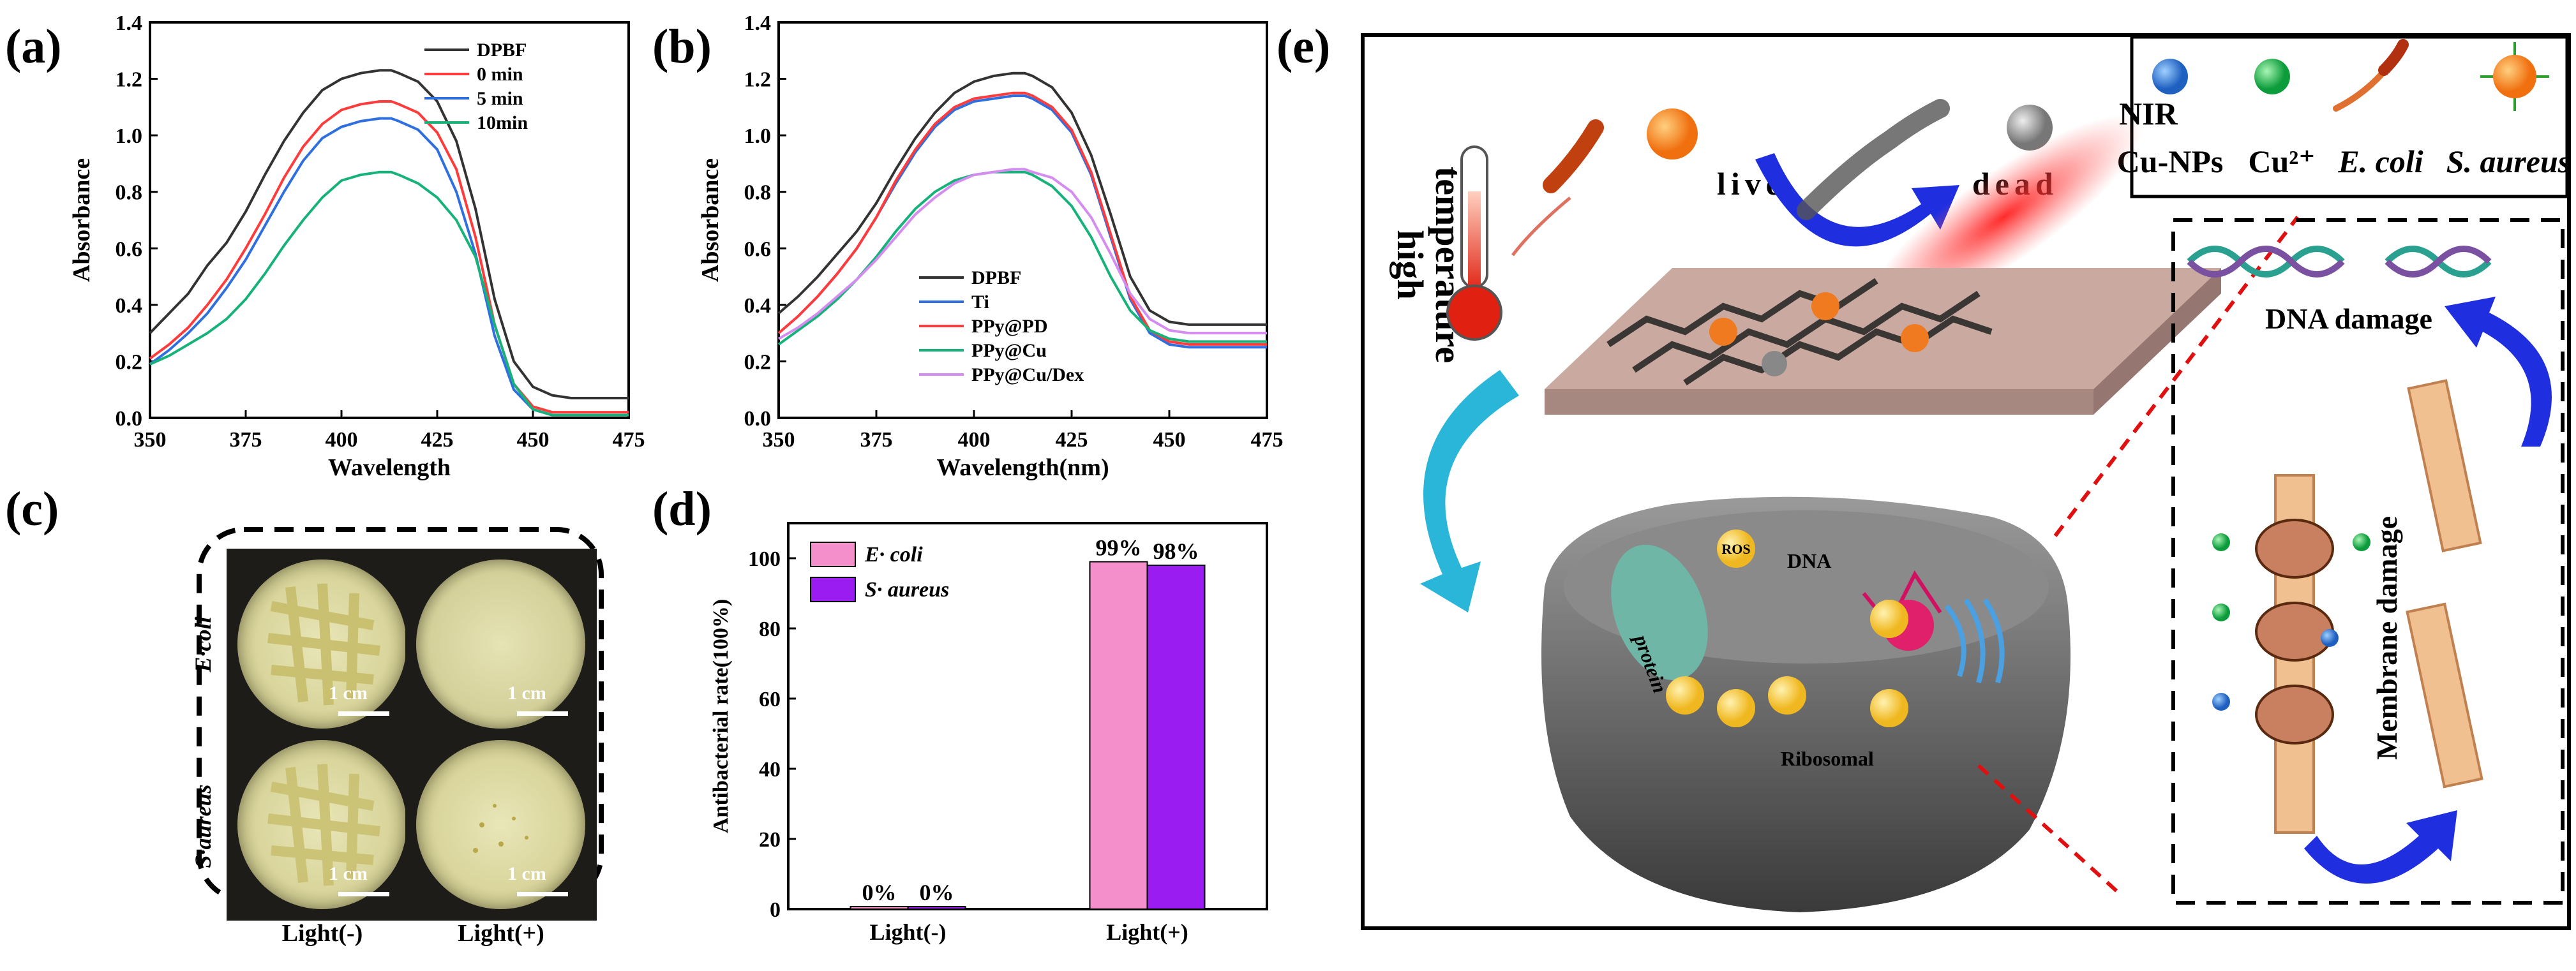 The image size is (2576, 971). I want to click on legend-label: Ti, so click(980, 302).